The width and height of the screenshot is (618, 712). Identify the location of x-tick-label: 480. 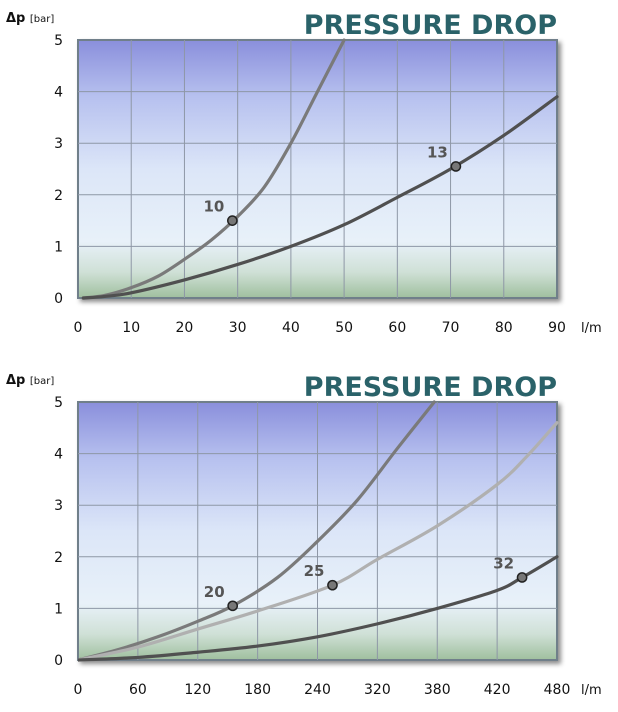
(557, 690).